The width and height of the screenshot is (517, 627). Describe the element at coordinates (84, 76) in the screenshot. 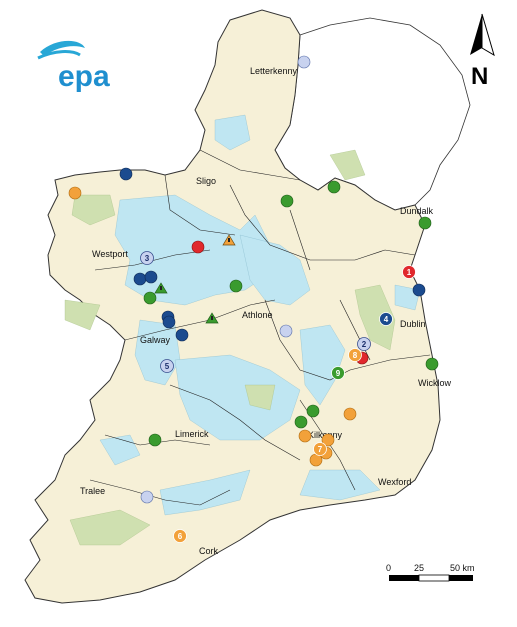

I see `epa-logo-text: epa` at that location.